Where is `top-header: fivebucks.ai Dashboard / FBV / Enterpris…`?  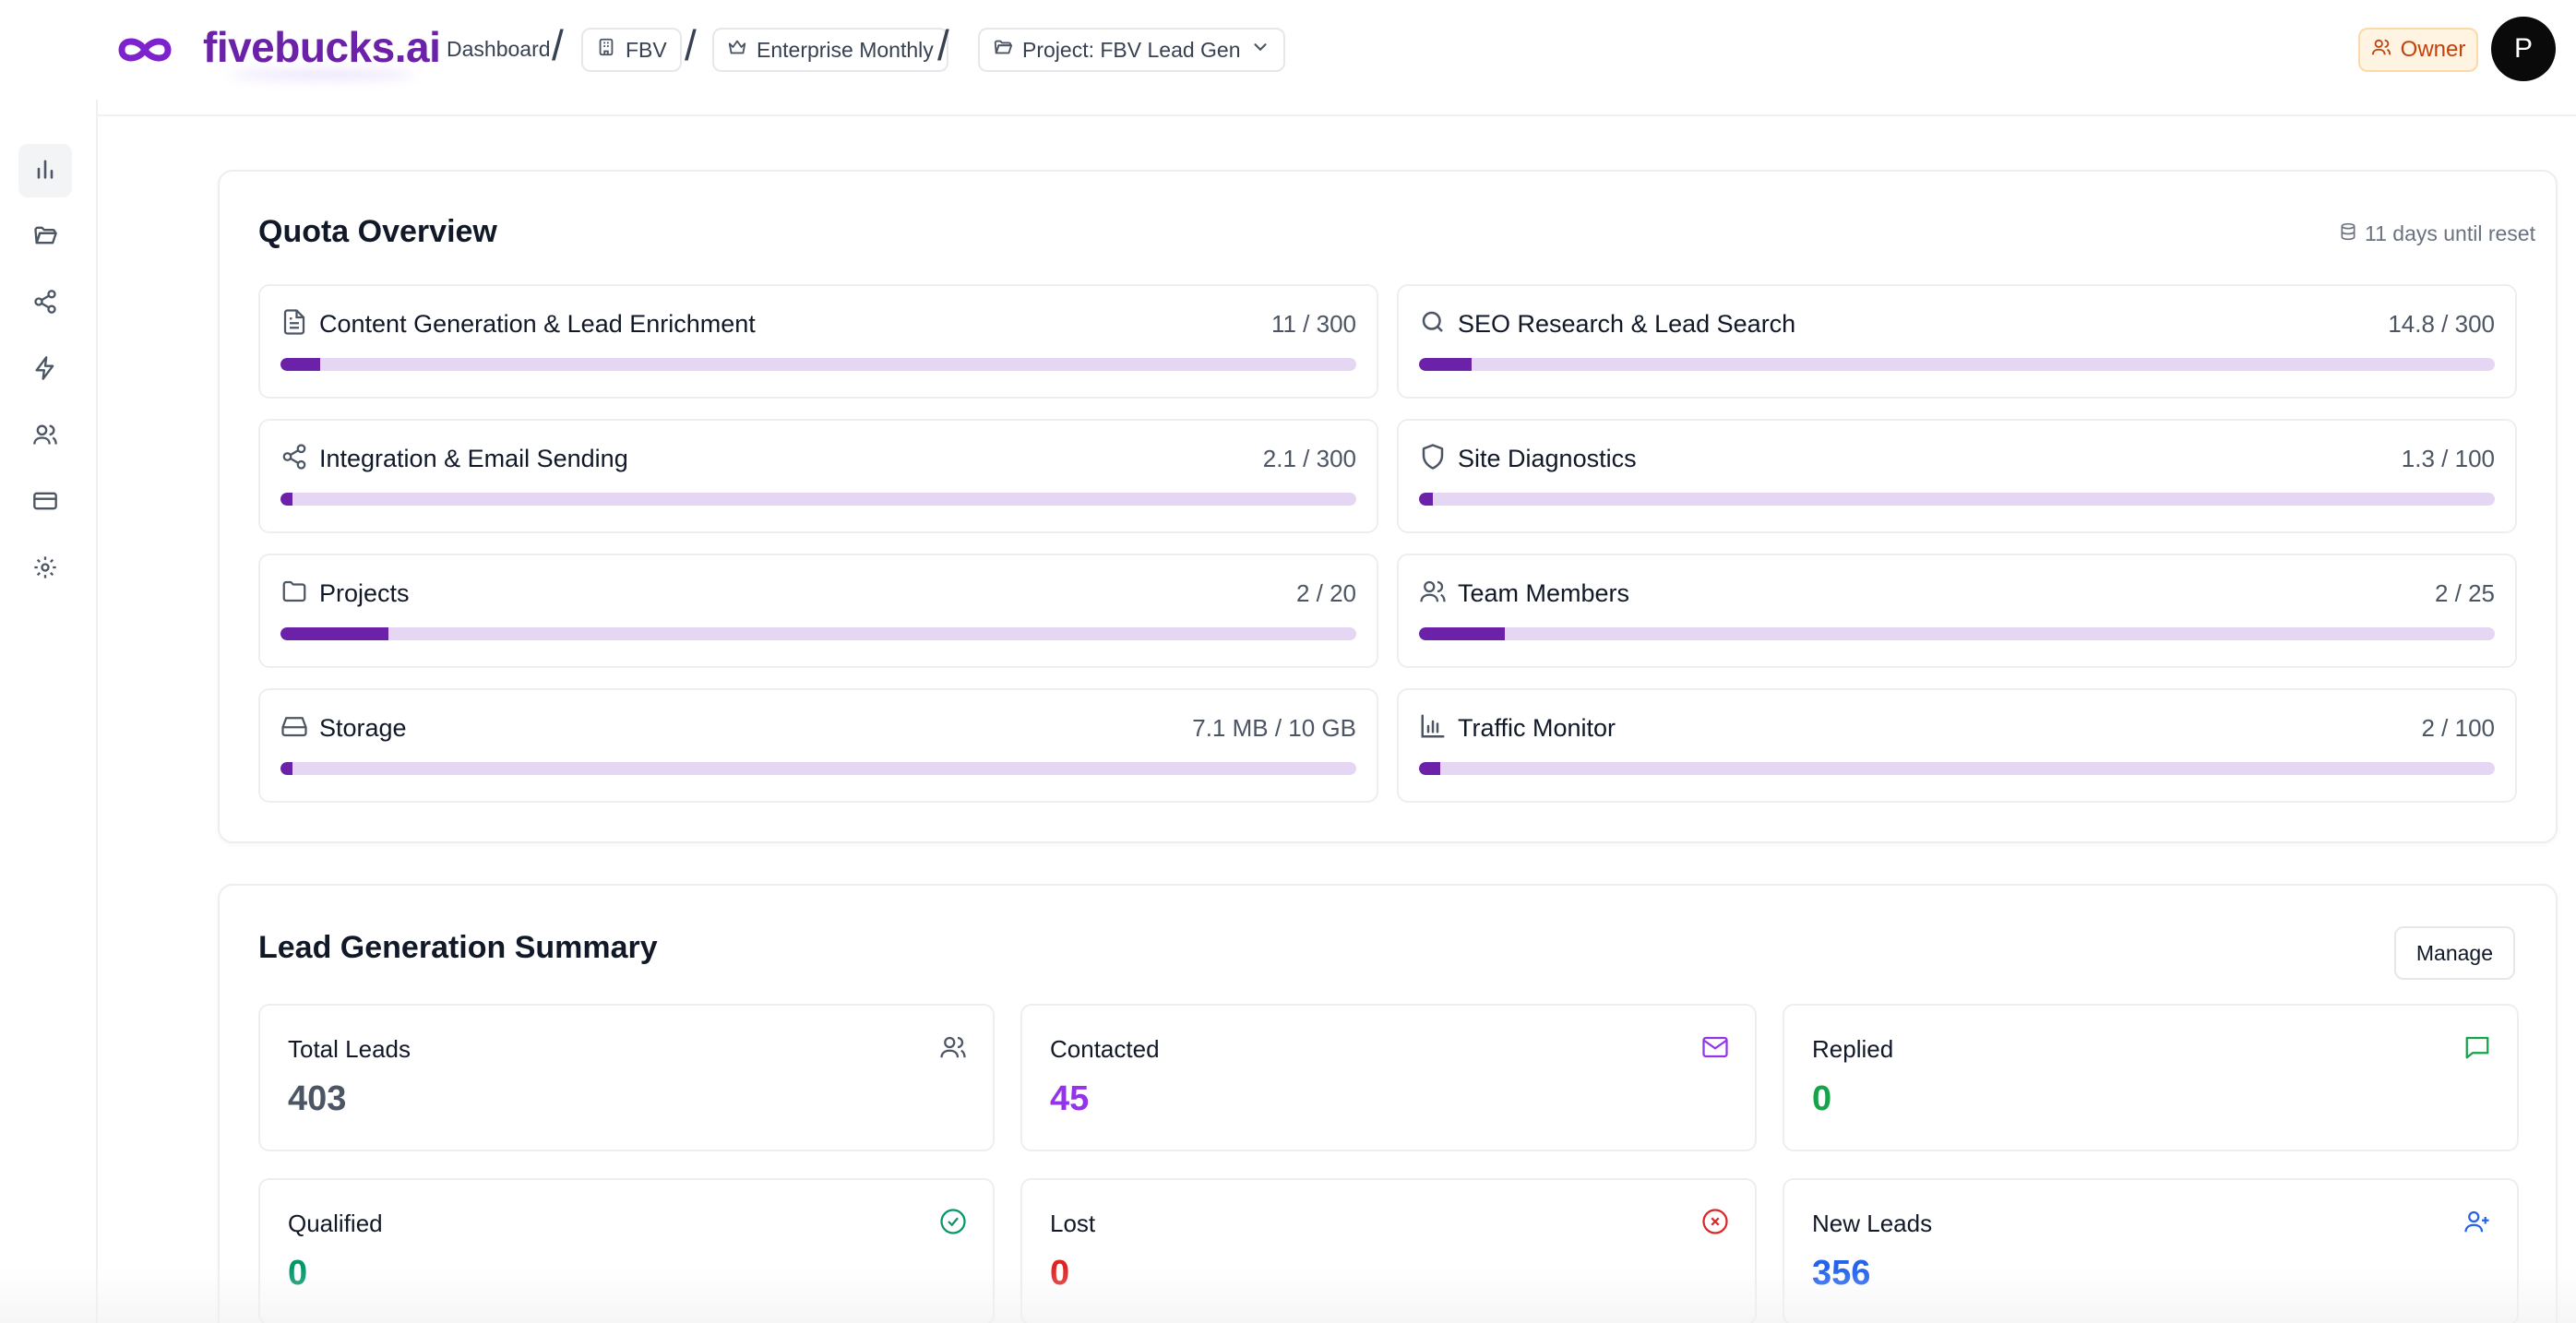 top-header: fivebucks.ai Dashboard / FBV / Enterpris… is located at coordinates (1288, 50).